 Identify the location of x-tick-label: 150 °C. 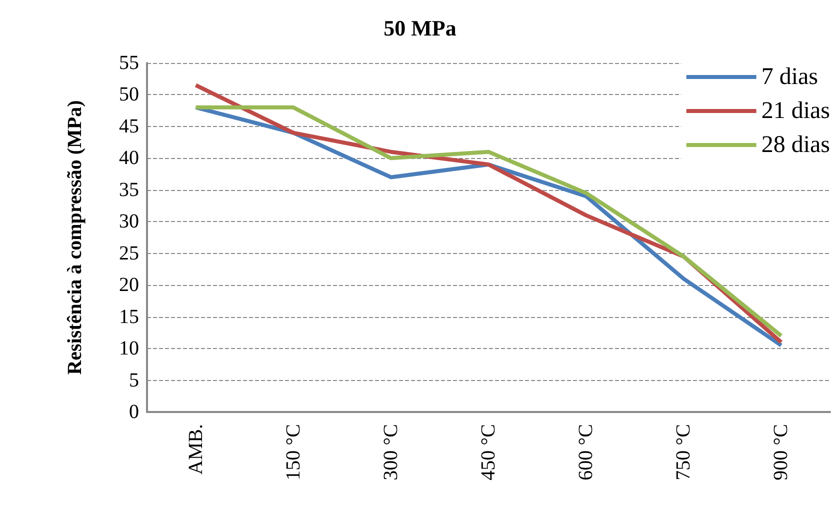
(293, 452).